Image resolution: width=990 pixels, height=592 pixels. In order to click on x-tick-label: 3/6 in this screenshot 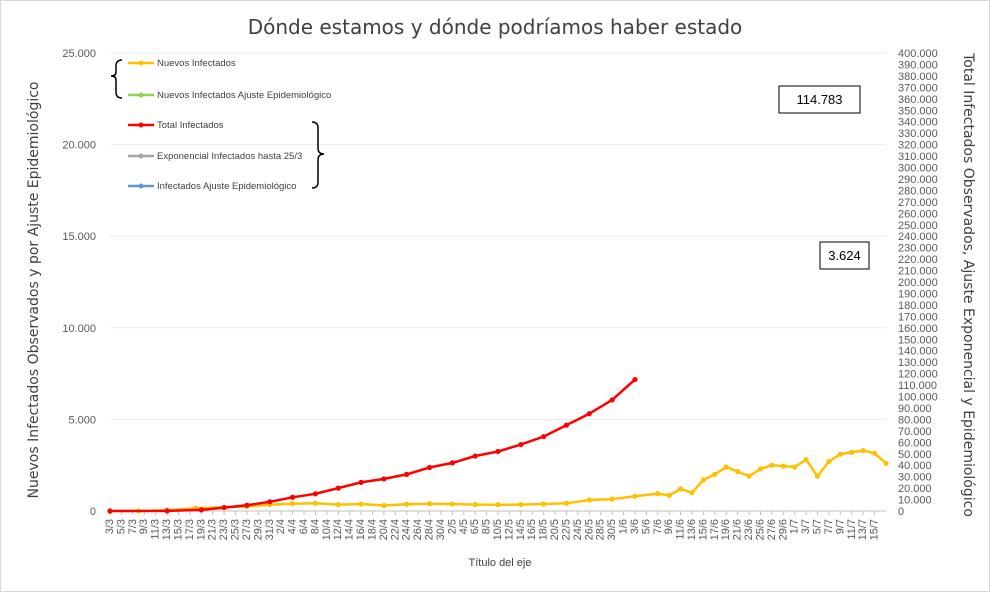, I will do `click(635, 526)`.